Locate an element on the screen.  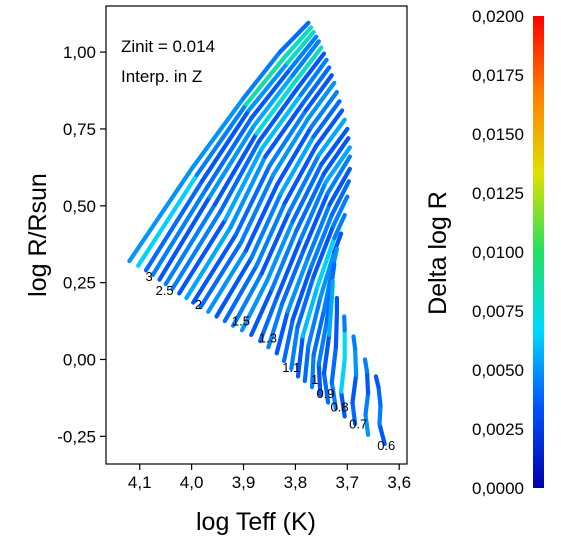
mass-label-4: 1.3 is located at coordinates (268, 338).